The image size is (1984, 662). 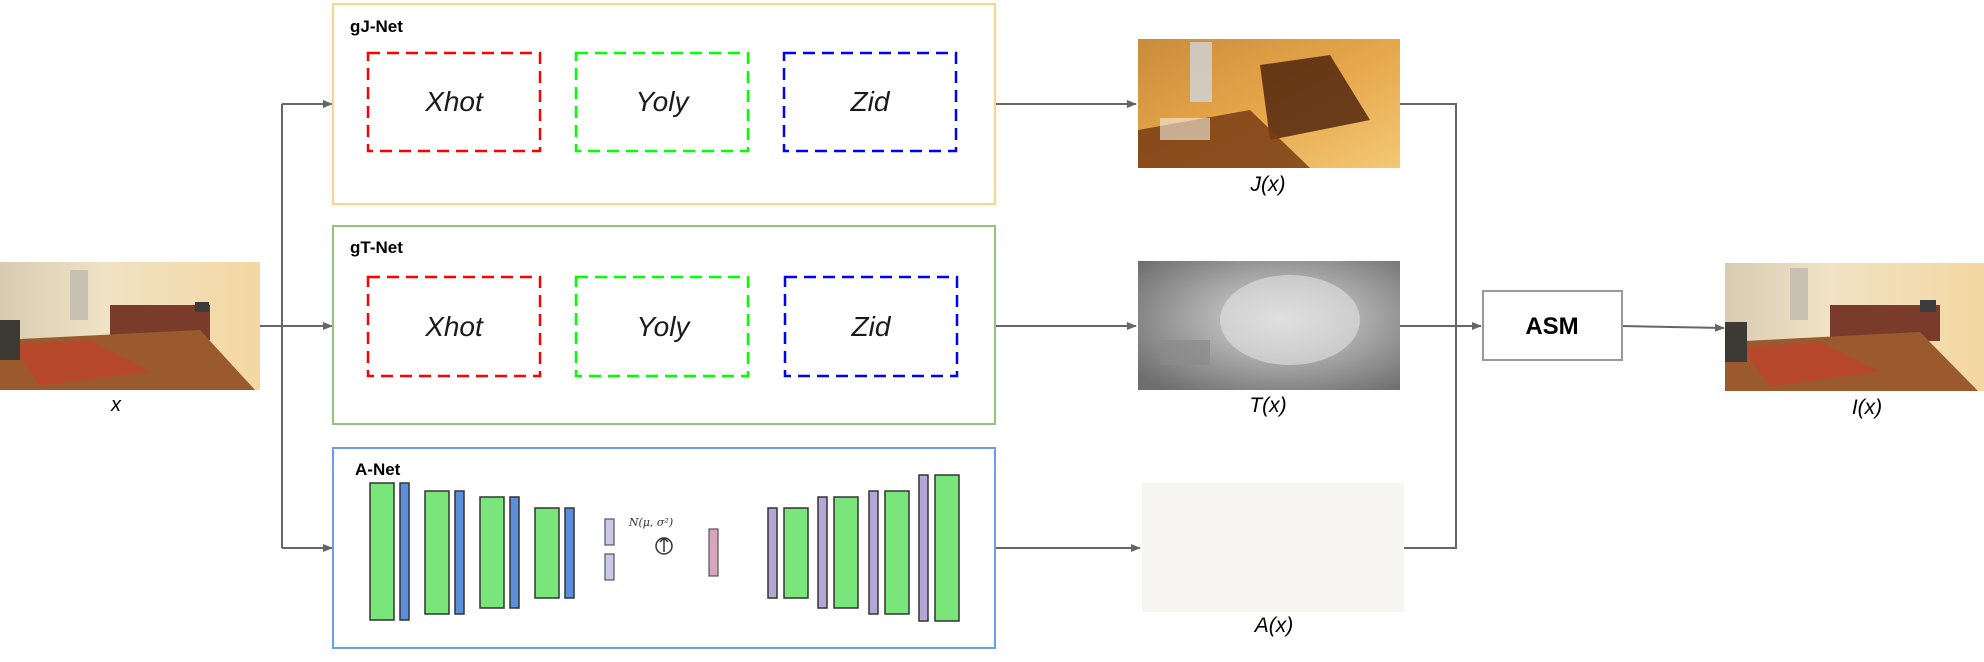 I want to click on gj-block-yoly-label: Yoly, so click(x=663, y=101).